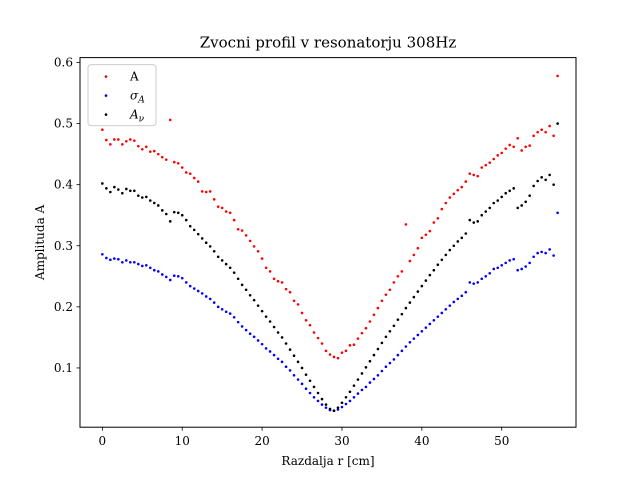  What do you see at coordinates (124, 116) in the screenshot?
I see `legend-item-A_nu: Aν` at bounding box center [124, 116].